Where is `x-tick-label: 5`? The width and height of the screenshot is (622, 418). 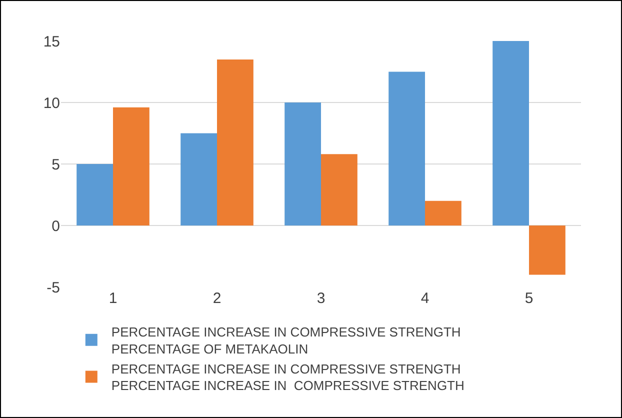
x-tick-label: 5 is located at coordinates (529, 298).